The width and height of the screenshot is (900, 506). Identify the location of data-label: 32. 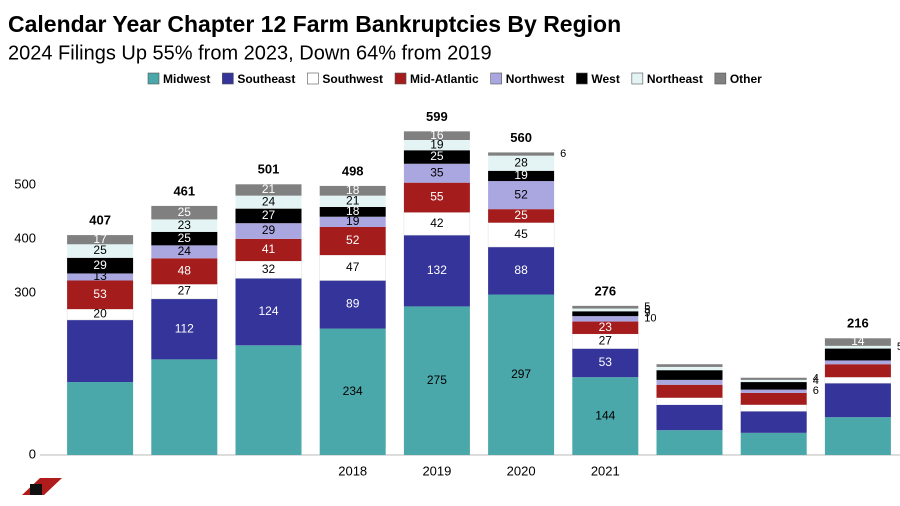
(269, 269).